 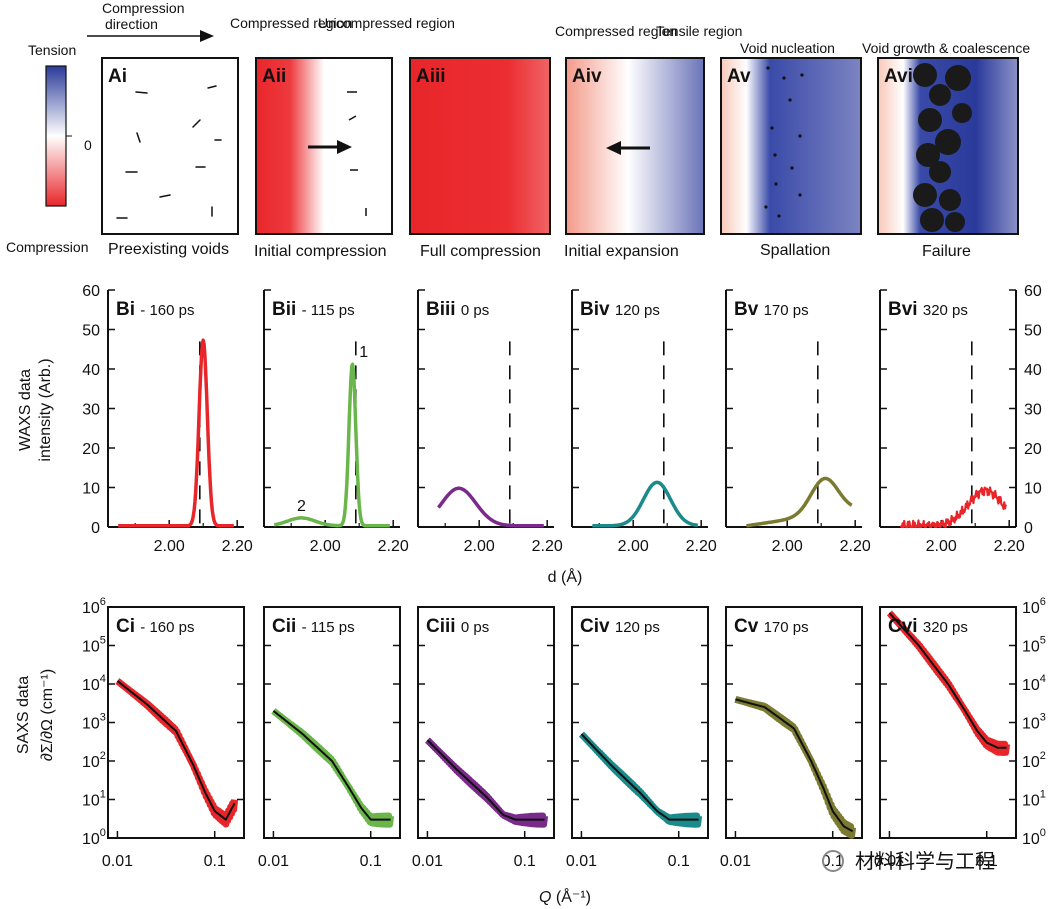 What do you see at coordinates (88, 145) in the screenshot?
I see `colorbar-mid-label: 0` at bounding box center [88, 145].